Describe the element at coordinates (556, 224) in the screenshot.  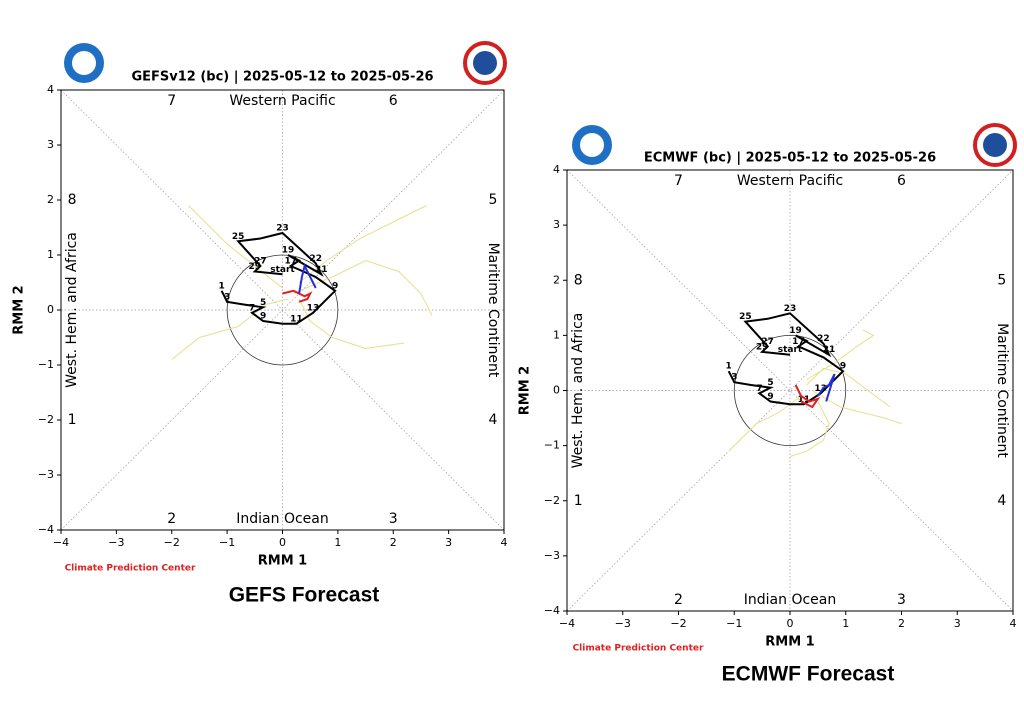
I see `y-tick-label: 3` at that location.